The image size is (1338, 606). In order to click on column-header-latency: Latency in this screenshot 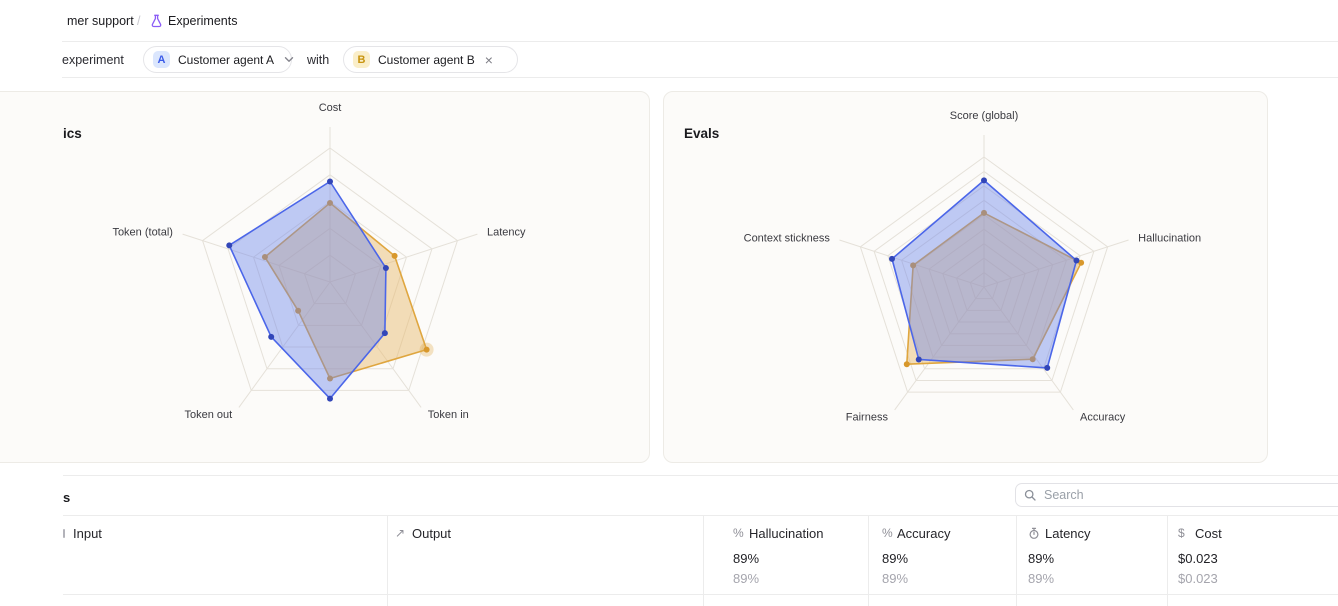, I will do `click(1068, 533)`.